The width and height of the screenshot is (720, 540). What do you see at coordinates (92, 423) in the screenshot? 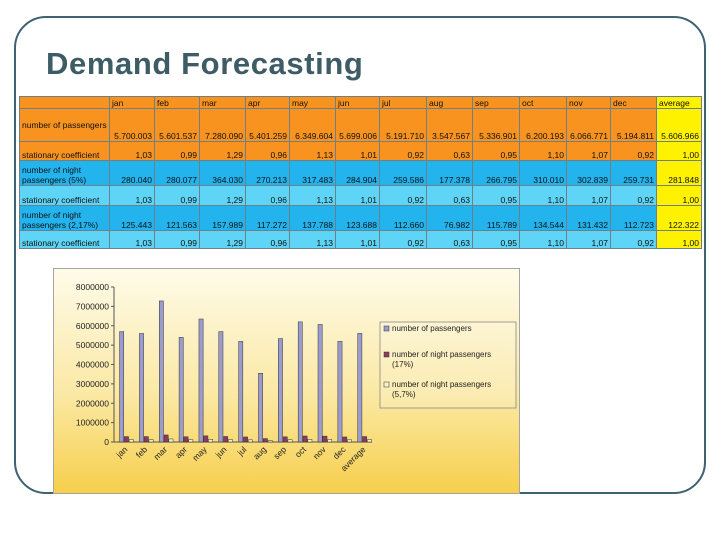
I see `y-tick-label: 1000000` at bounding box center [92, 423].